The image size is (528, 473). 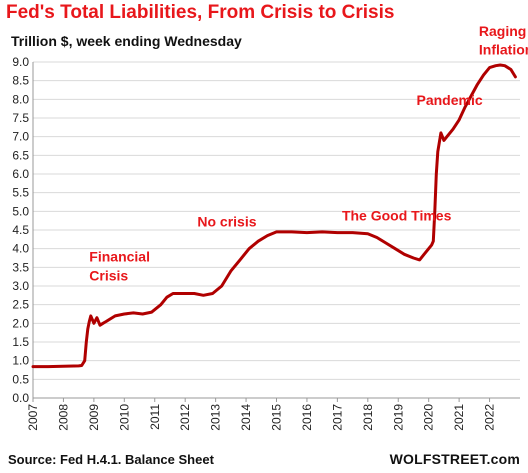 I want to click on y-tick-label: 0.5, so click(x=20, y=379).